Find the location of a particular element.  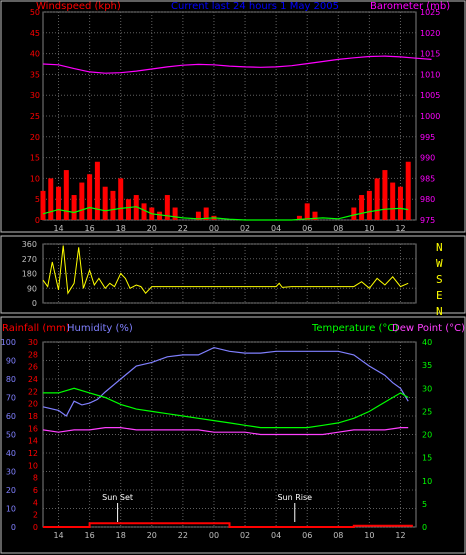

right-tick-label: 1025 is located at coordinates (430, 12).